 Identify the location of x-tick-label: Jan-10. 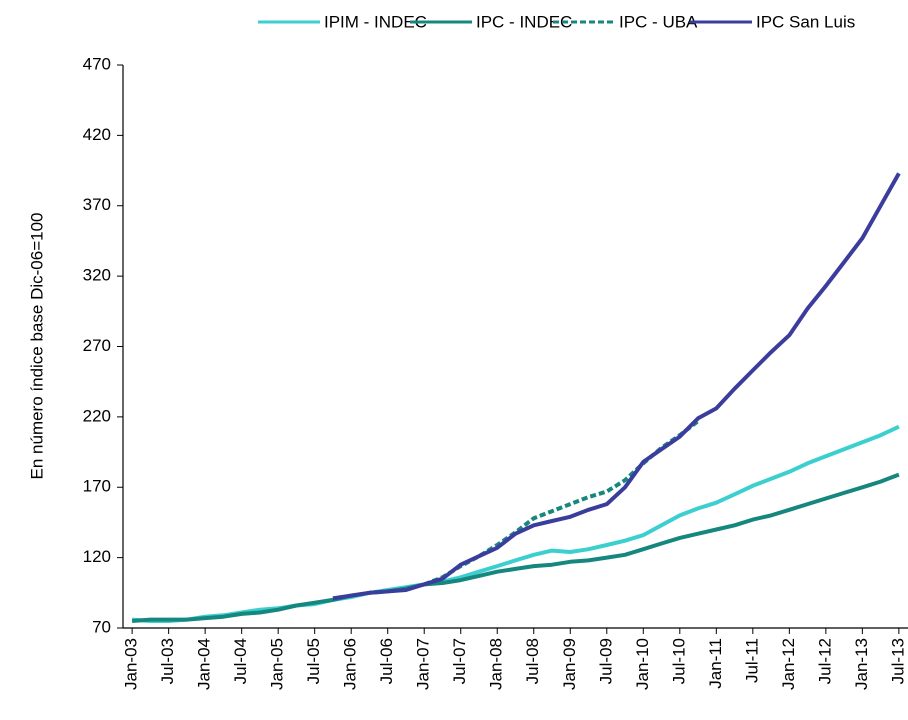
(642, 664).